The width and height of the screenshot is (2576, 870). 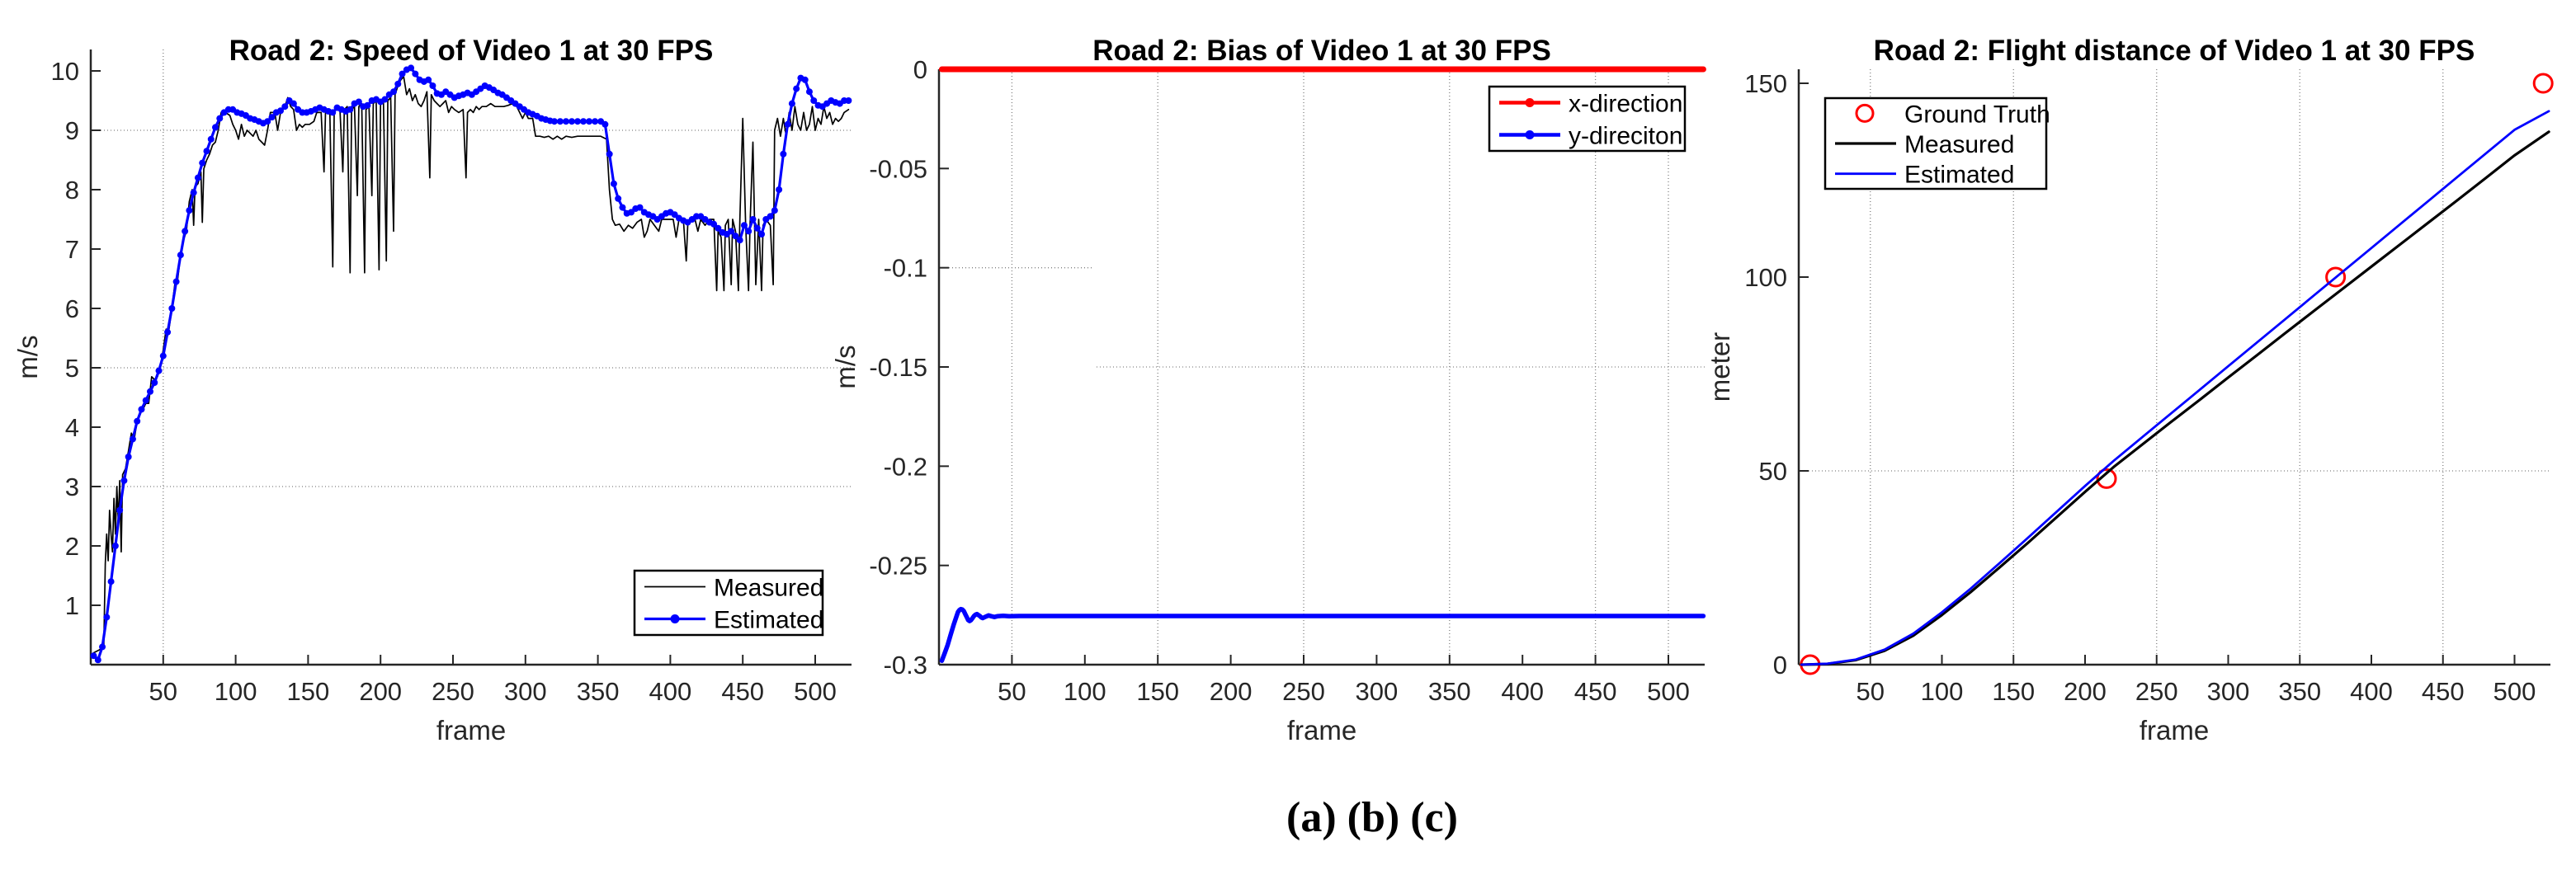 I want to click on subfigure-caption: (a) (b) (c), so click(x=1372, y=817).